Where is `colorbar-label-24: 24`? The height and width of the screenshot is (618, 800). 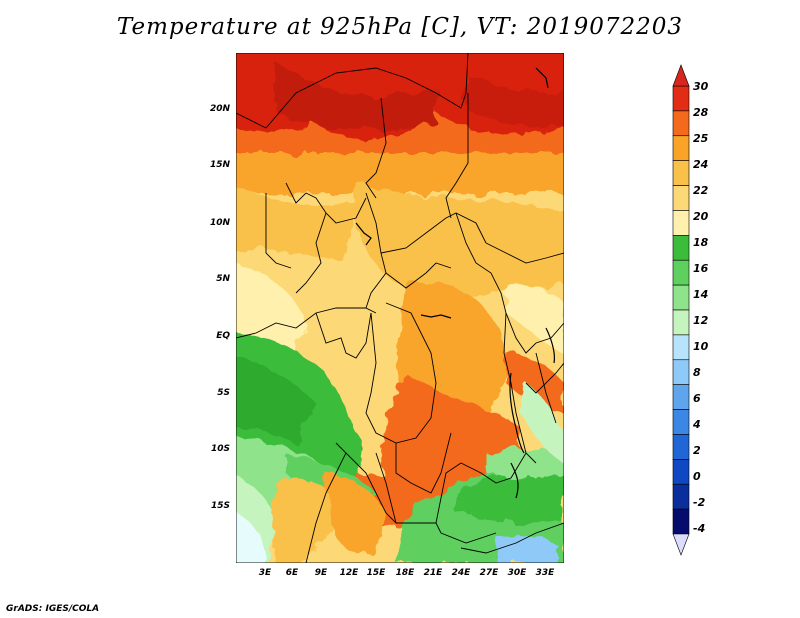 colorbar-label-24: 24 is located at coordinates (701, 164).